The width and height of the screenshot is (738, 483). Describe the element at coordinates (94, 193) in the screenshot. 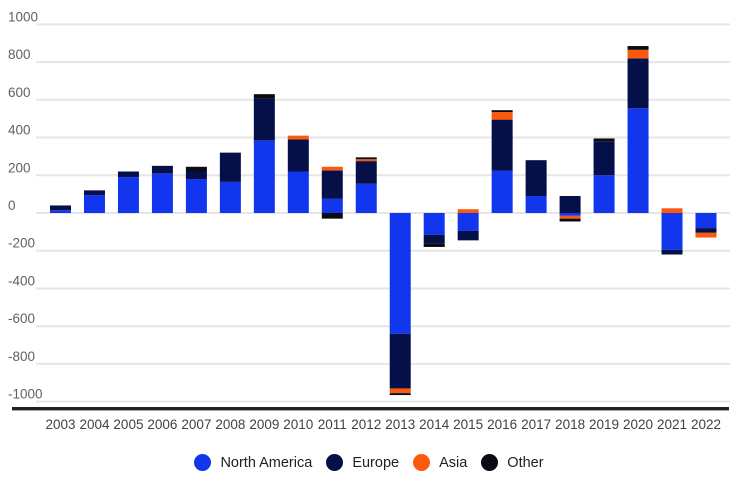

I see `bar-segment-2004-europe` at that location.